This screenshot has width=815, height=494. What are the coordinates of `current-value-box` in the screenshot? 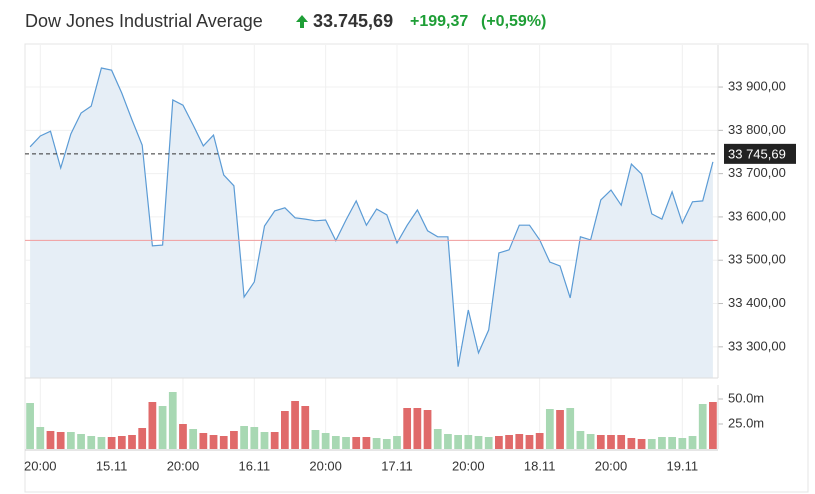 It's located at (760, 153).